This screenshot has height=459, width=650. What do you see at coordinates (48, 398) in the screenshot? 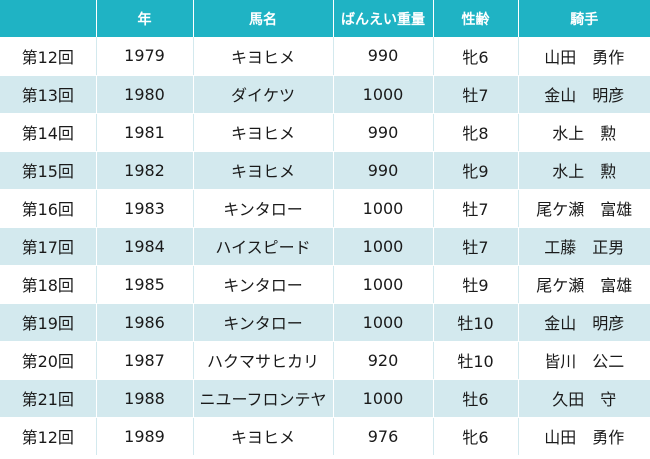
I see `cell-race: 第21回` at bounding box center [48, 398].